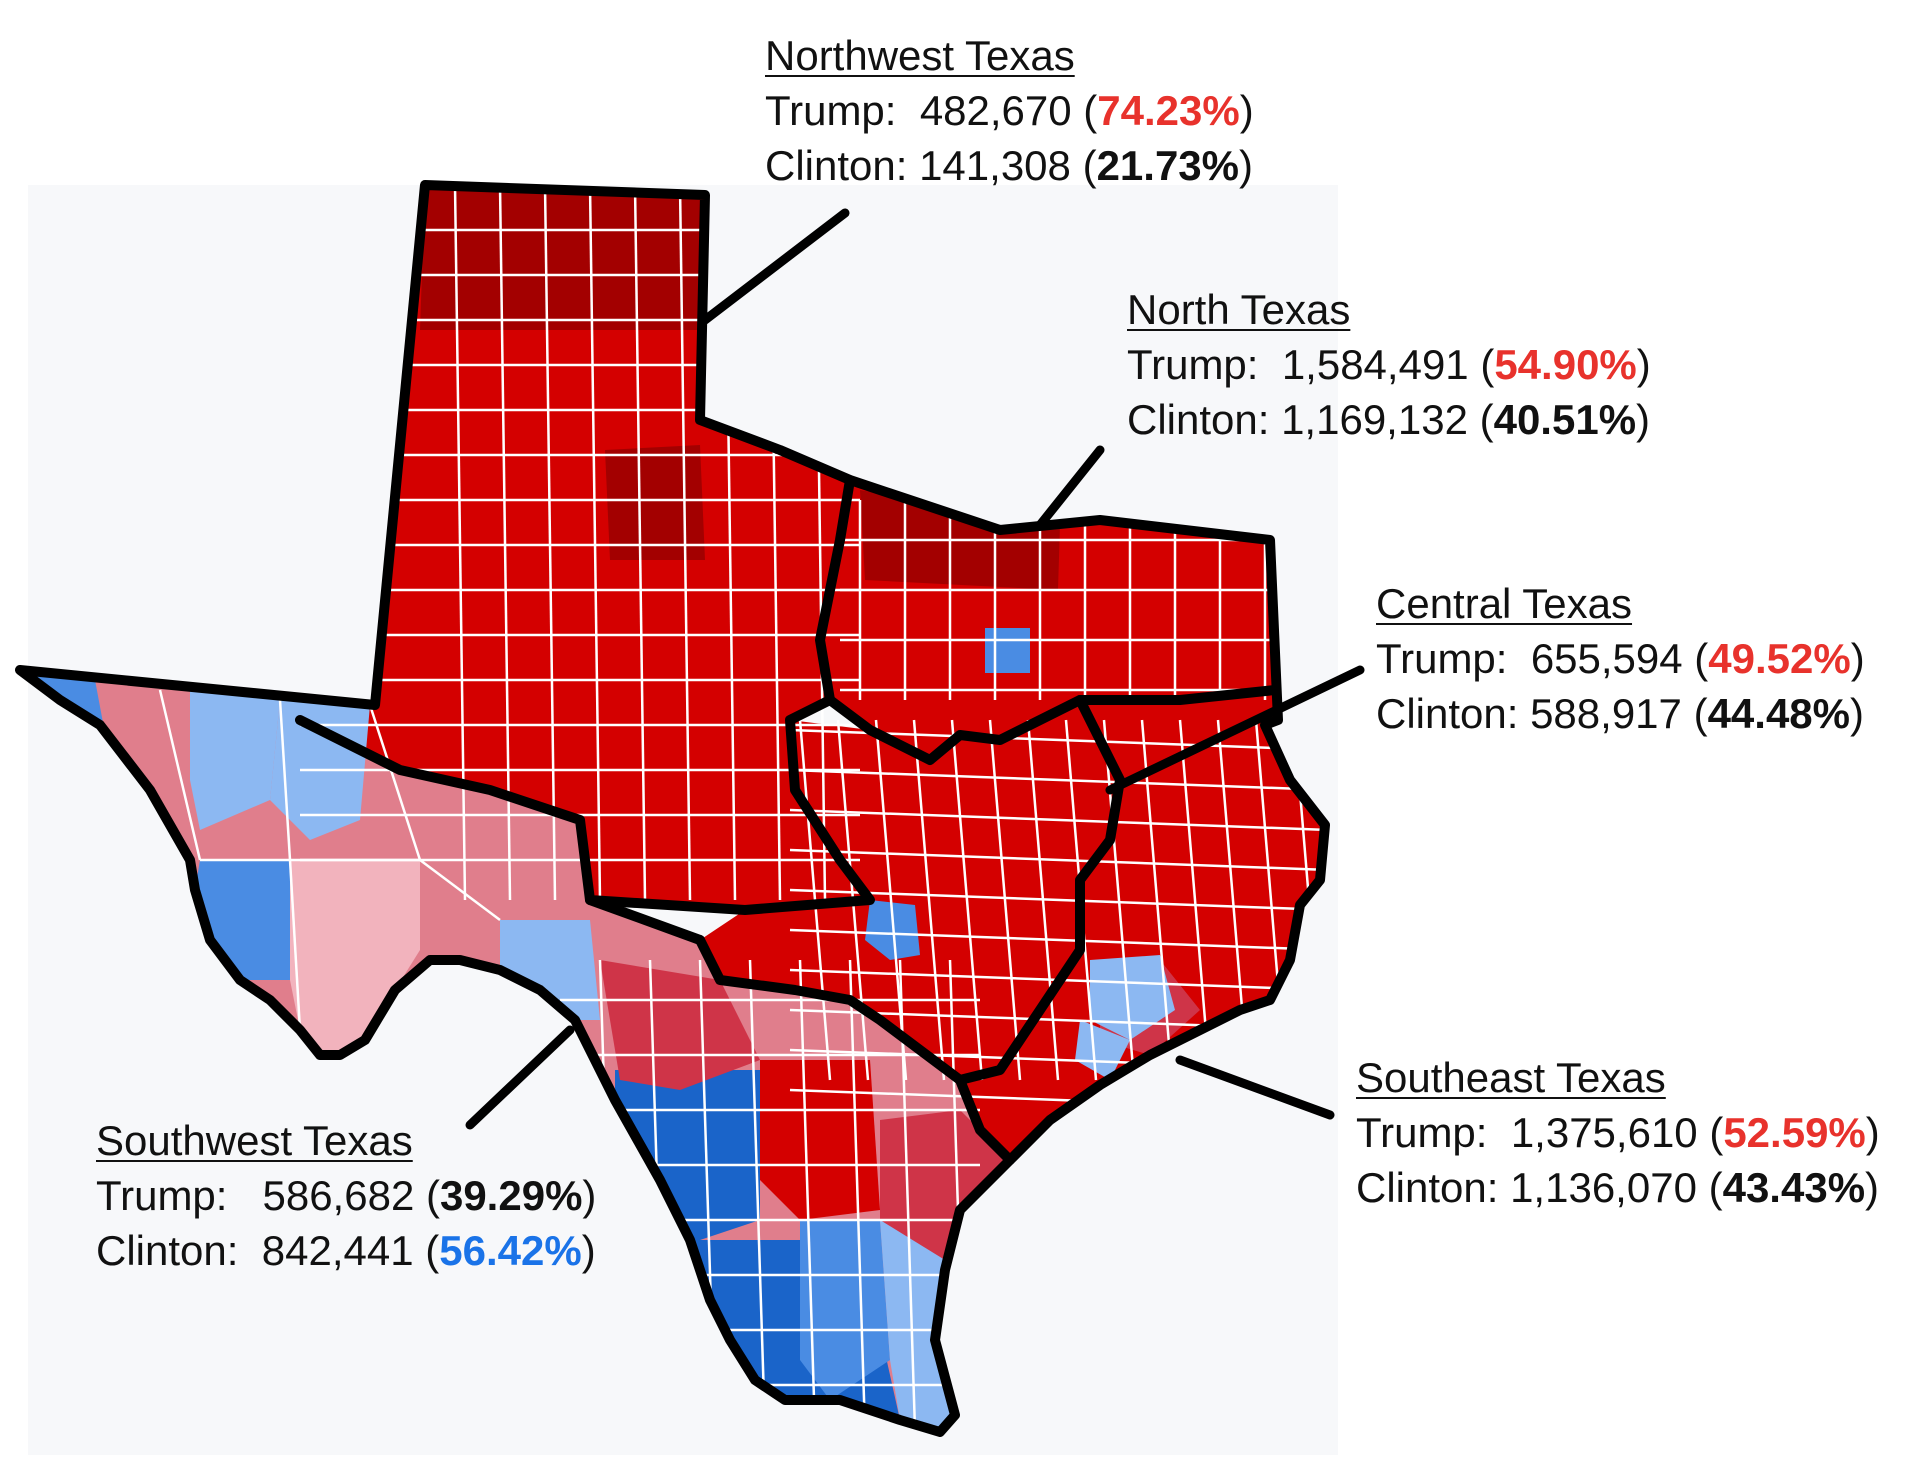  What do you see at coordinates (510, 1250) in the screenshot?
I see `clinton-pct: 56.42%` at bounding box center [510, 1250].